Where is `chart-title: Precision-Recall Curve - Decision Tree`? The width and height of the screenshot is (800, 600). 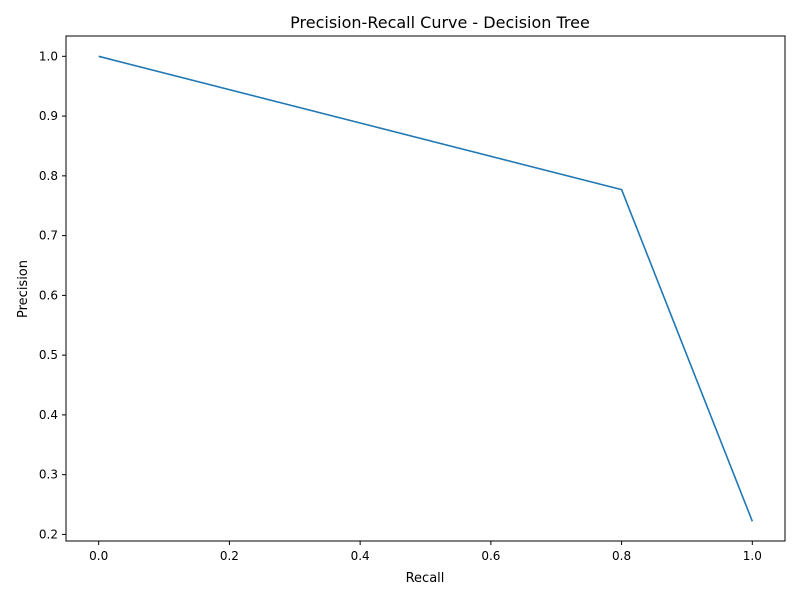
chart-title: Precision-Recall Curve - Decision Tree is located at coordinates (440, 22).